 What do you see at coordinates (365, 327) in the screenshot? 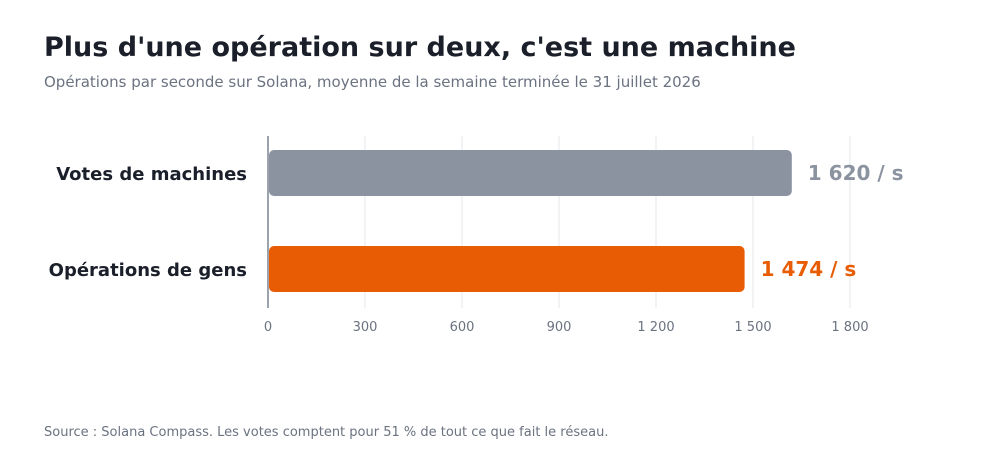
I see `tick-label: 300` at bounding box center [365, 327].